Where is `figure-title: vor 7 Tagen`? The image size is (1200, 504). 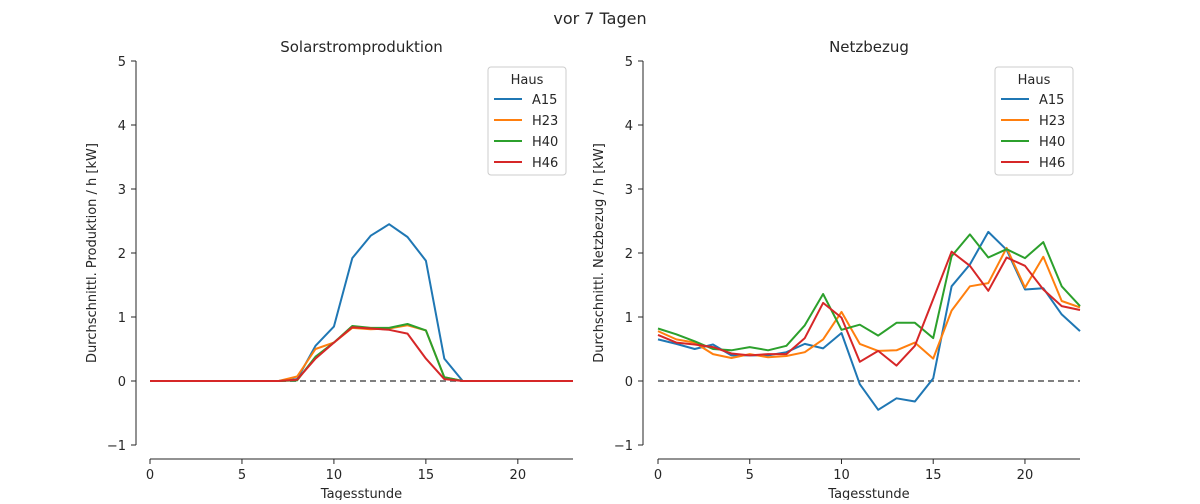 figure-title: vor 7 Tagen is located at coordinates (599, 18).